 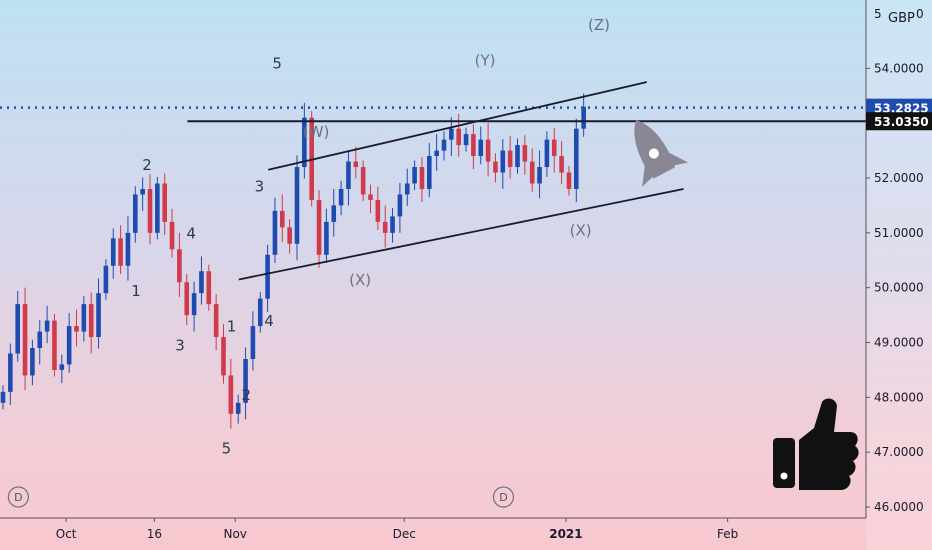 What do you see at coordinates (360, 280) in the screenshot?
I see `wave-label: (X)` at bounding box center [360, 280].